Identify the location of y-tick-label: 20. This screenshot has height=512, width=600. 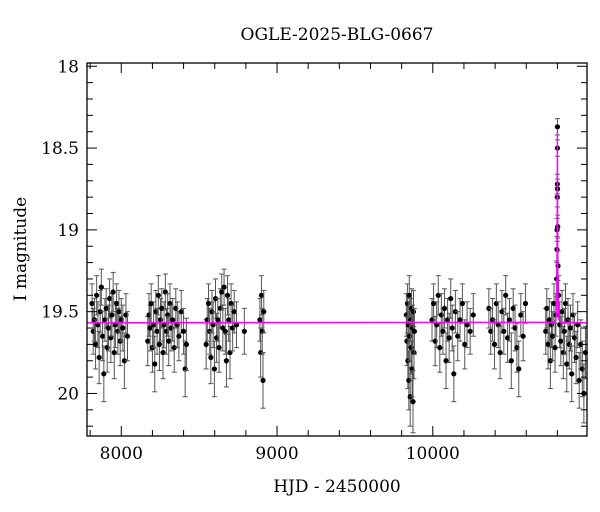
(68, 394).